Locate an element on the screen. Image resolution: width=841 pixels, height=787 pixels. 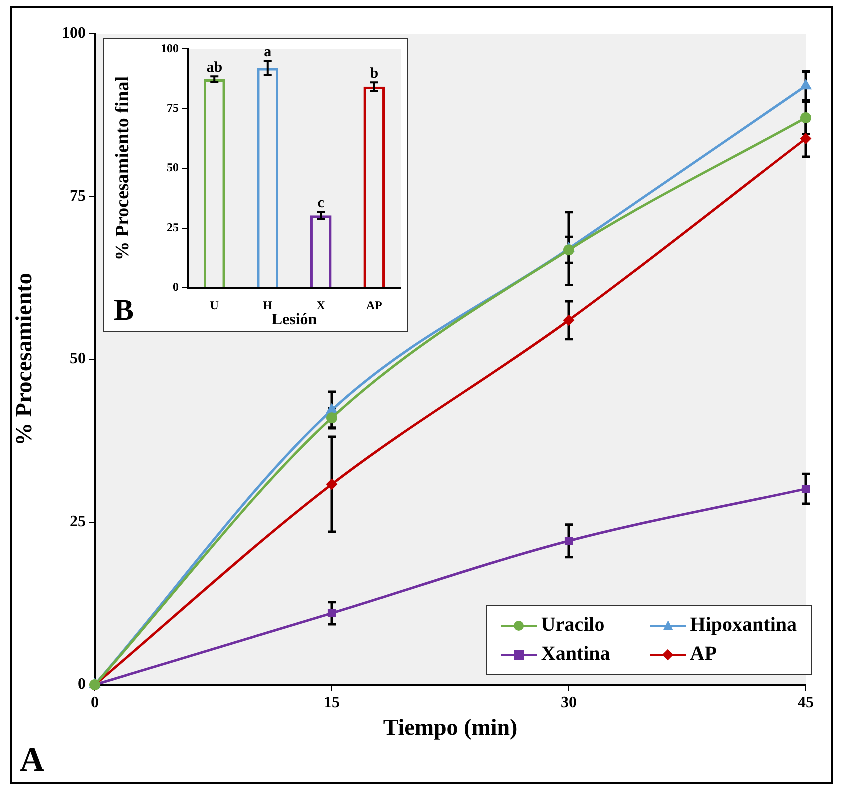
x-tick-label: X is located at coordinates (321, 305).